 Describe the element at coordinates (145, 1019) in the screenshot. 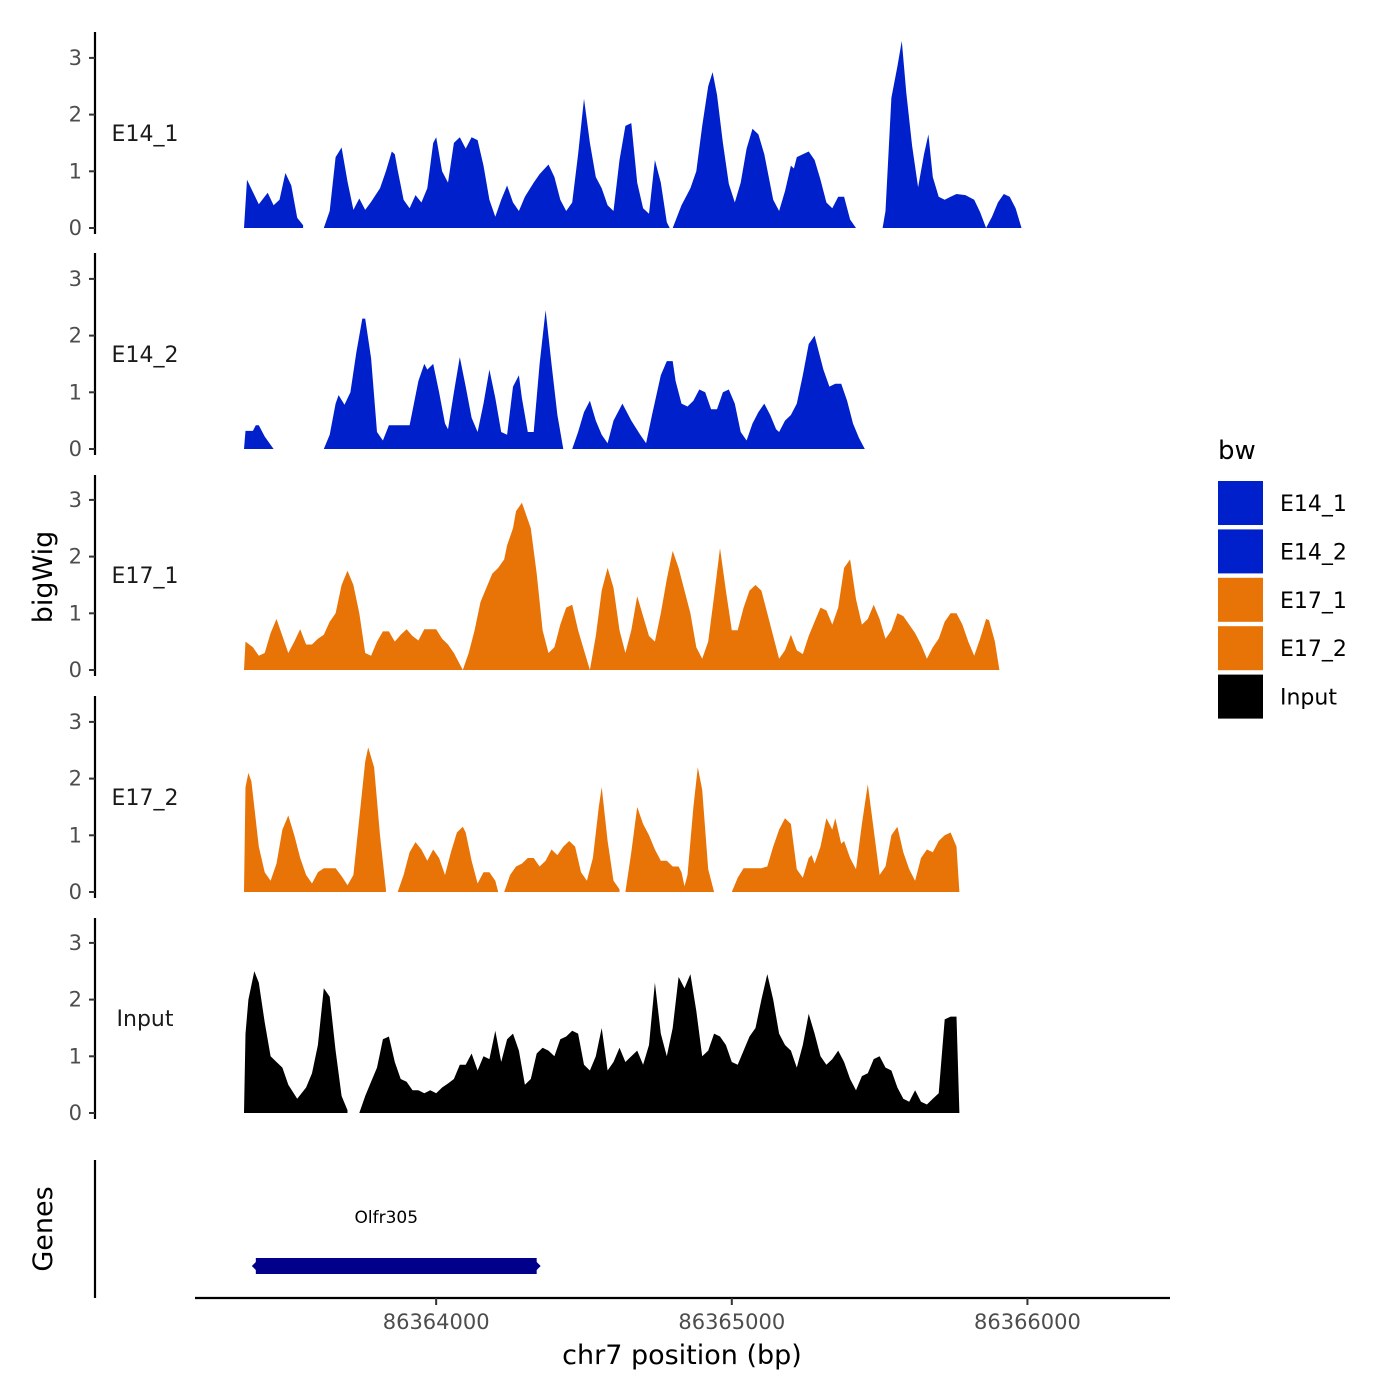

I see `track-label: Input` at that location.